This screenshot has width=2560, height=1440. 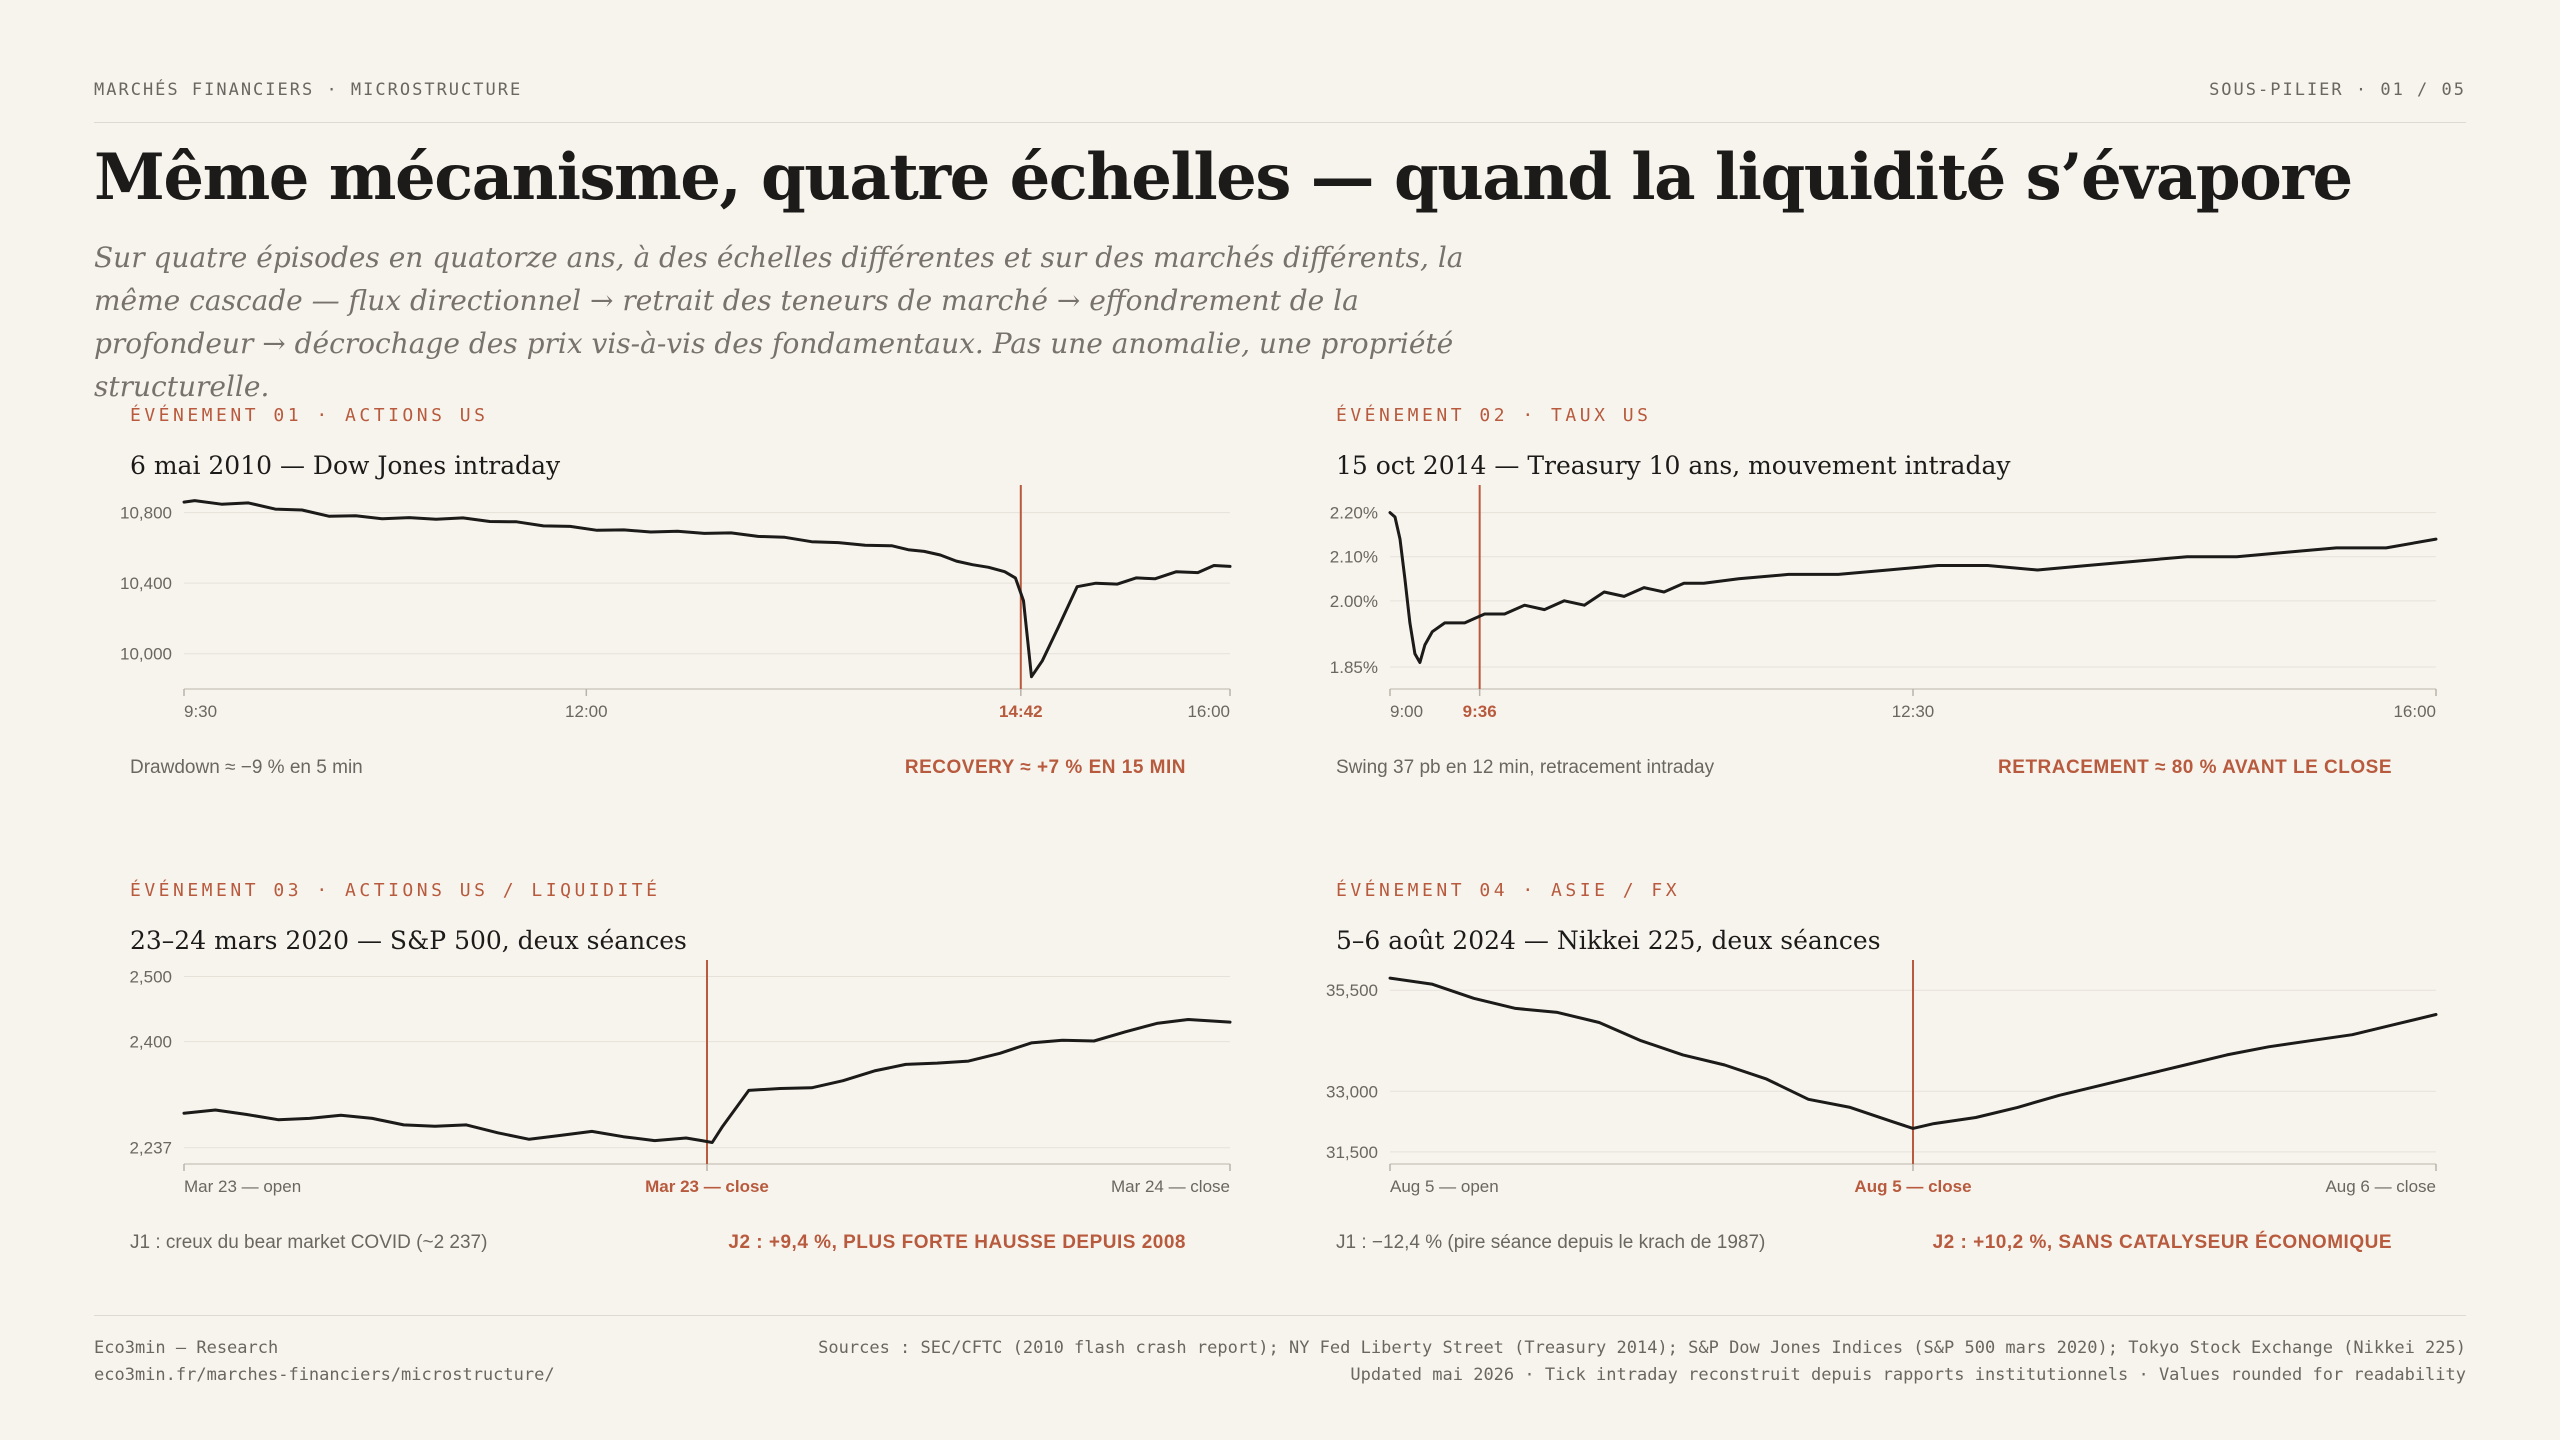 I want to click on footer-brand: Eco3min — Research, so click(x=186, y=1348).